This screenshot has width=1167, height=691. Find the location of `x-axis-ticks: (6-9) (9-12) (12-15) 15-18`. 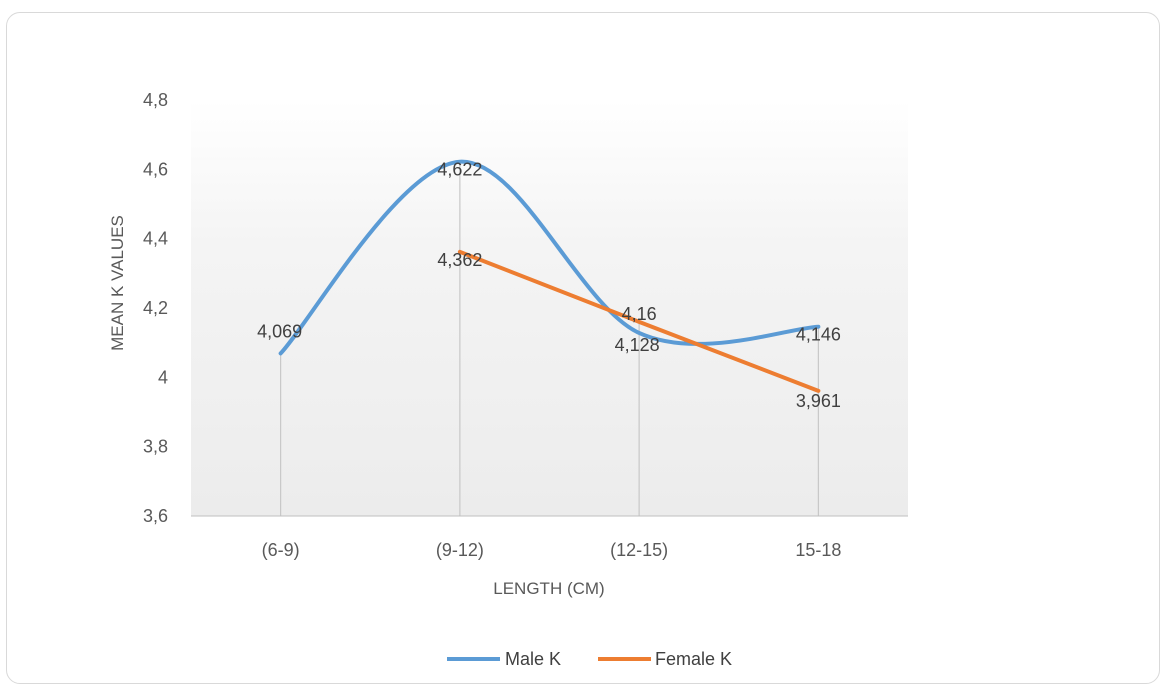

x-axis-ticks: (6-9) (9-12) (12-15) 15-18 is located at coordinates (552, 550).